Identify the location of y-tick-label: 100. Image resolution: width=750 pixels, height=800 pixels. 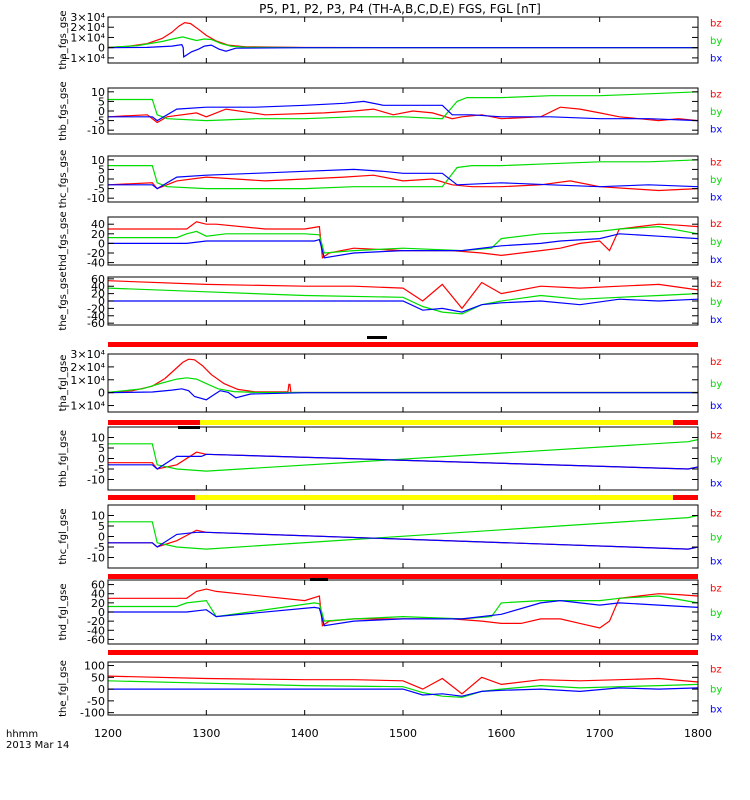
(94, 666).